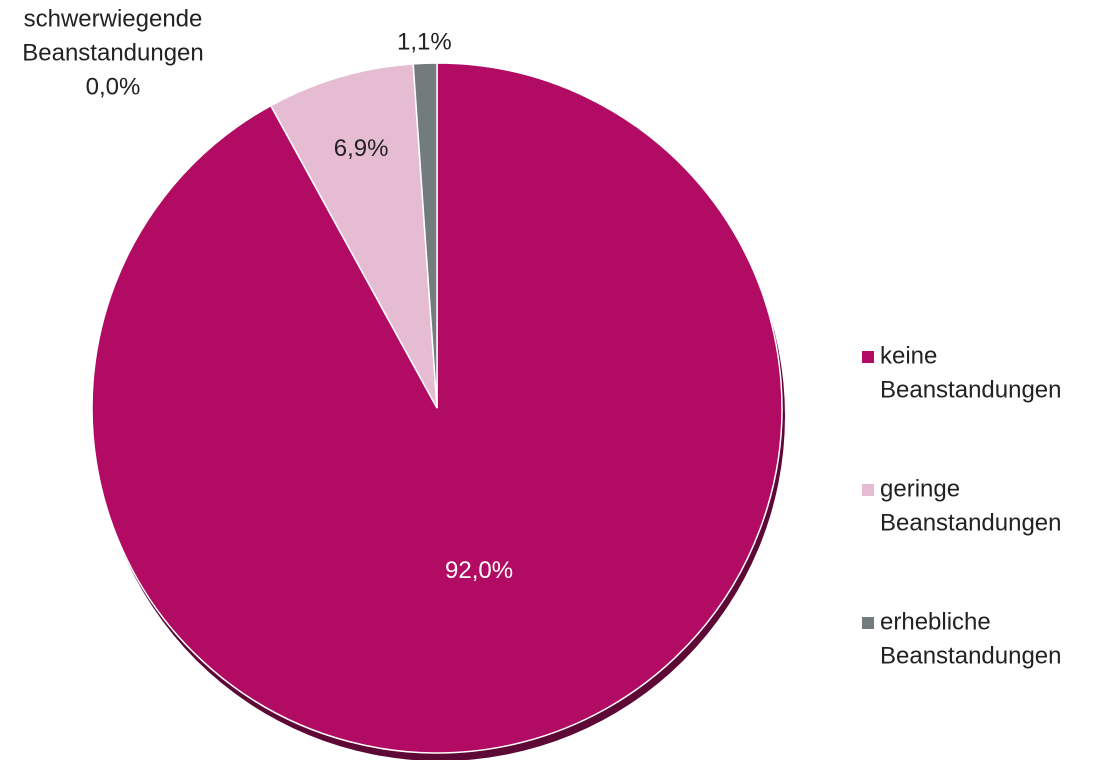 This screenshot has width=1098, height=765. What do you see at coordinates (962, 638) in the screenshot?
I see `legend-item-erhebliche-beanstandungen: erhebliche Beanstandungen` at bounding box center [962, 638].